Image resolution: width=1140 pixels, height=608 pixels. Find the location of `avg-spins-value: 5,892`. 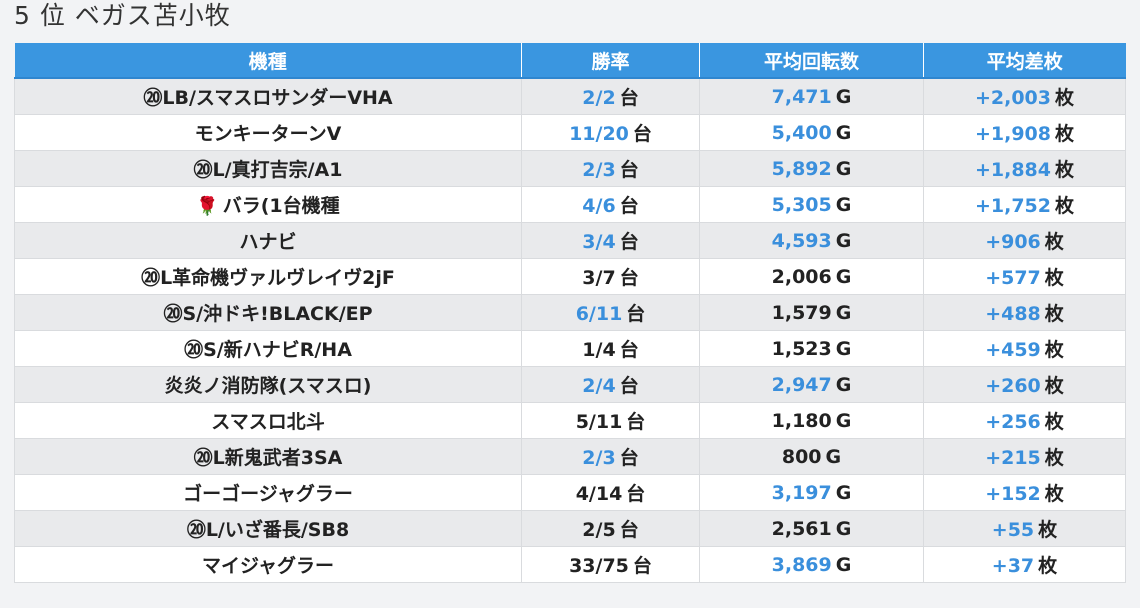

avg-spins-value: 5,892 is located at coordinates (801, 168).